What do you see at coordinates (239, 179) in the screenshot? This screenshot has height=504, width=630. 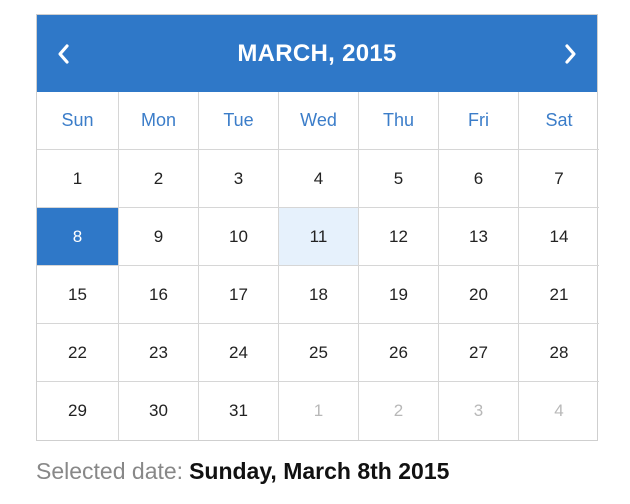 I see `day-cell: 3` at bounding box center [239, 179].